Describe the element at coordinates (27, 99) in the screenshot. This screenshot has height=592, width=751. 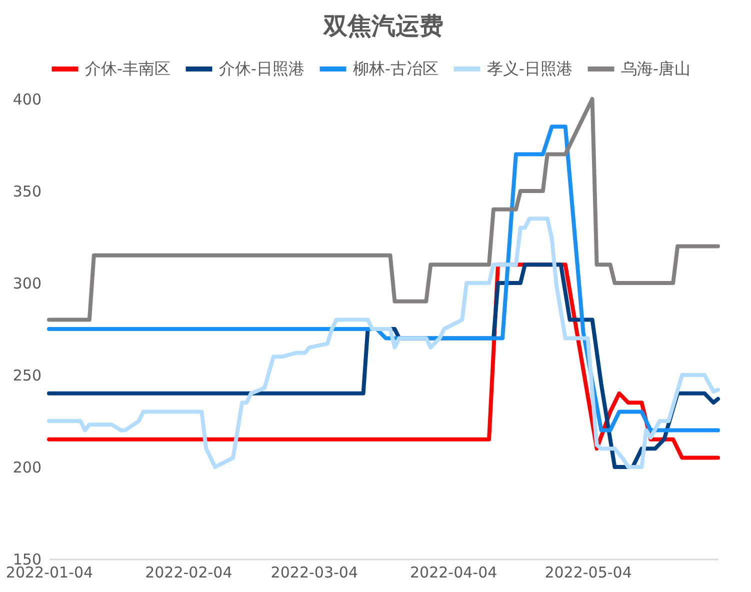
I see `y-tick-label: 400` at that location.